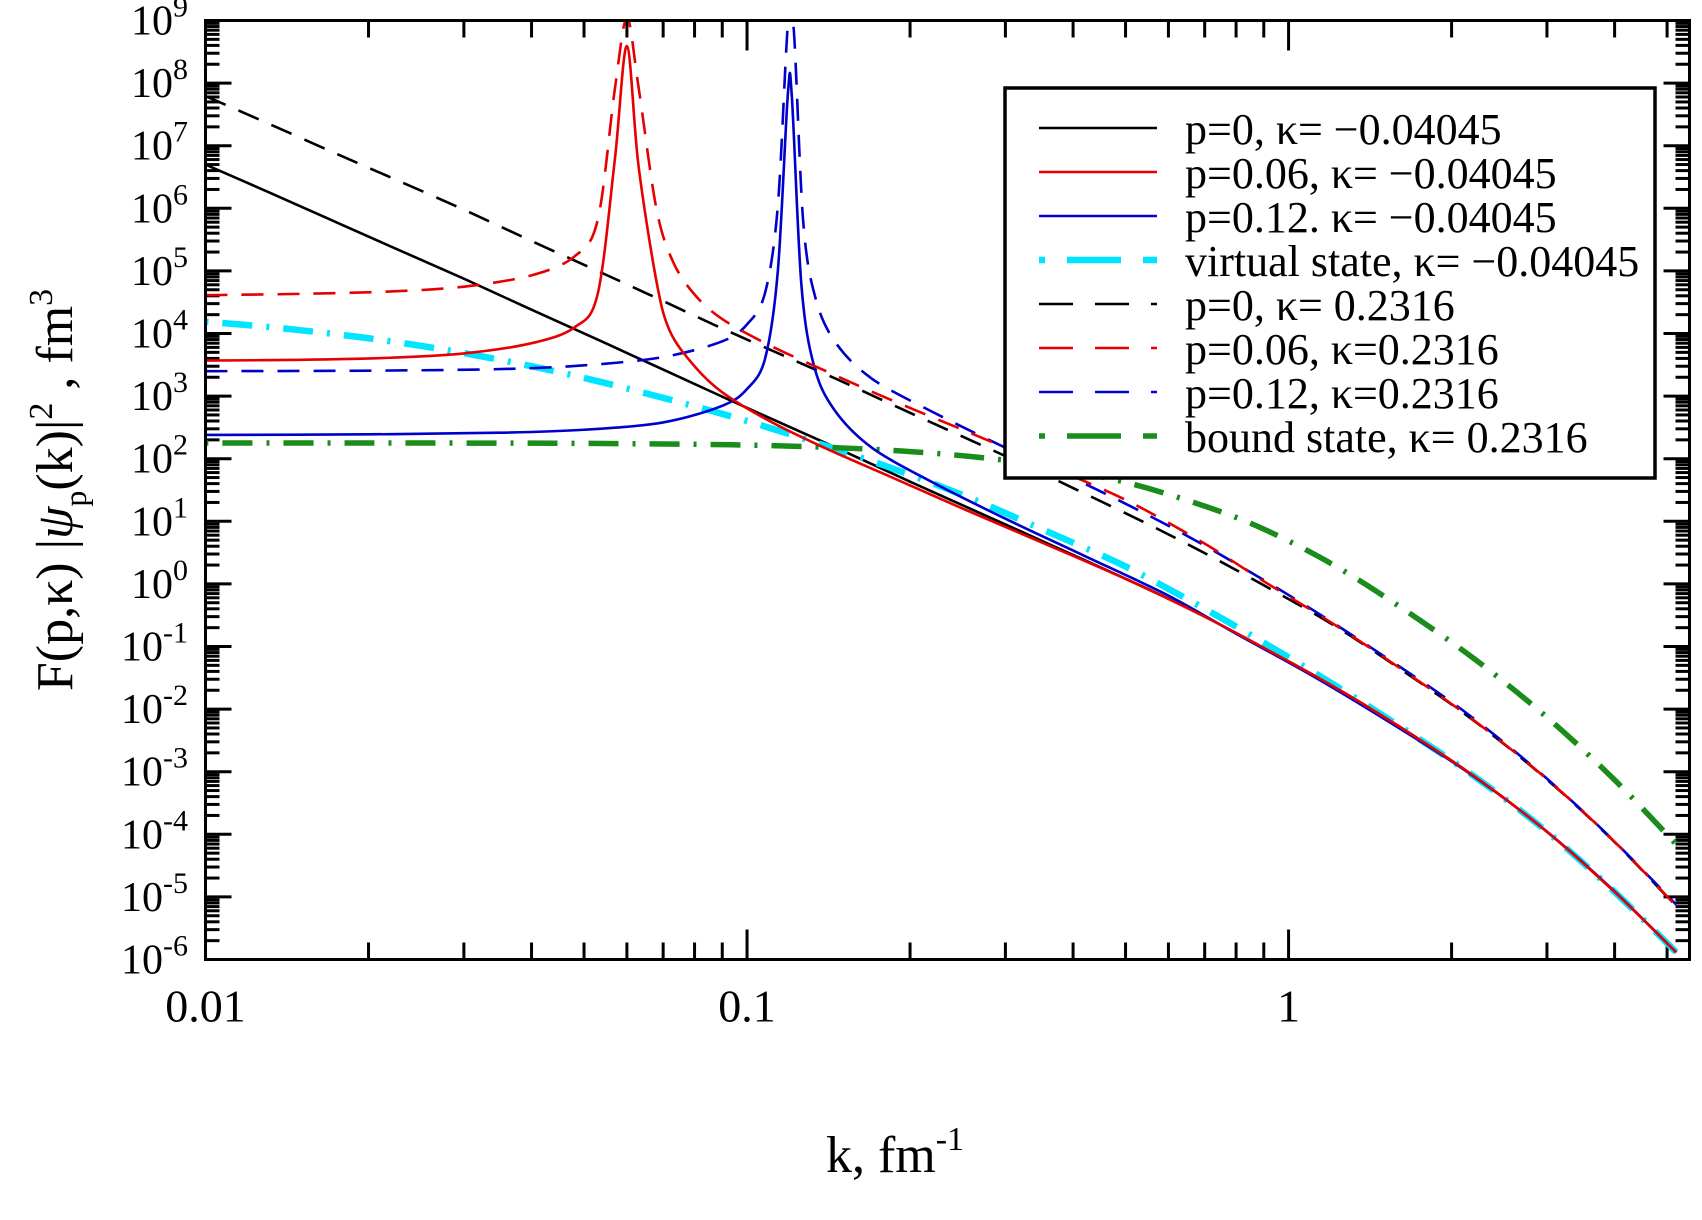  I want to click on svg-text: 10⁵, so click(159, 268).